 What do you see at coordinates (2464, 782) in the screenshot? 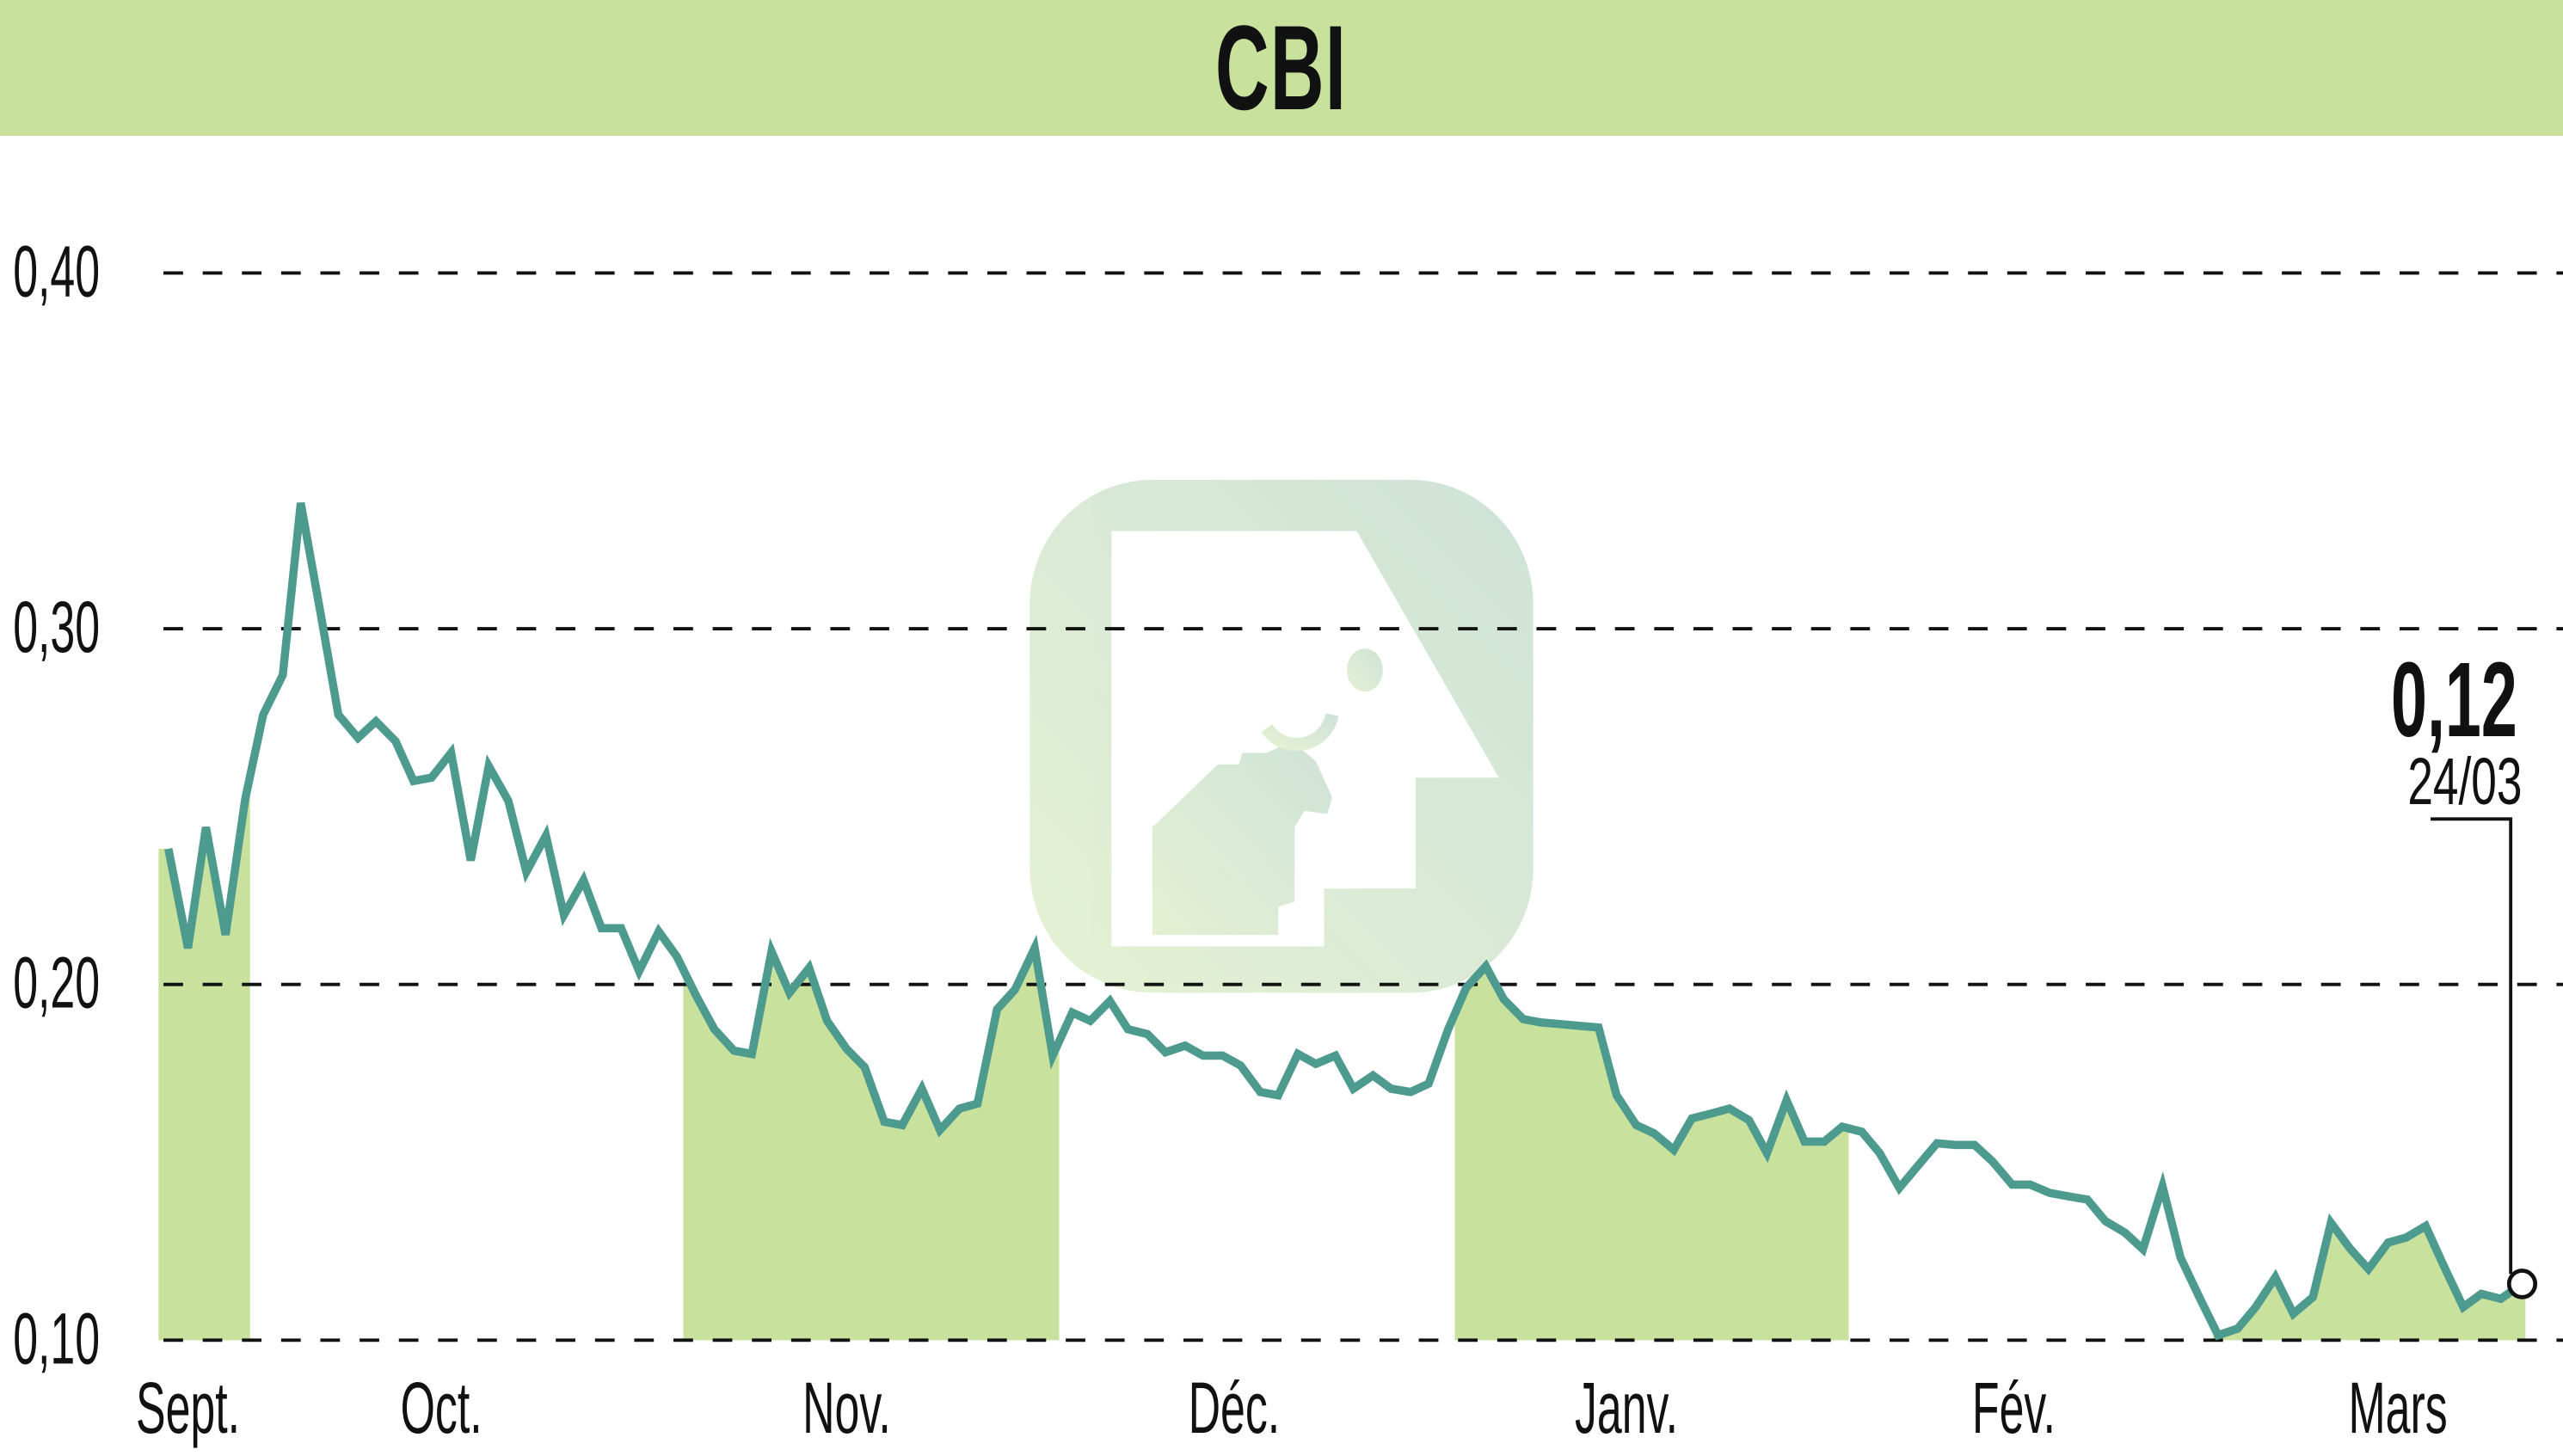
I see `last-date-label: 24/03` at bounding box center [2464, 782].